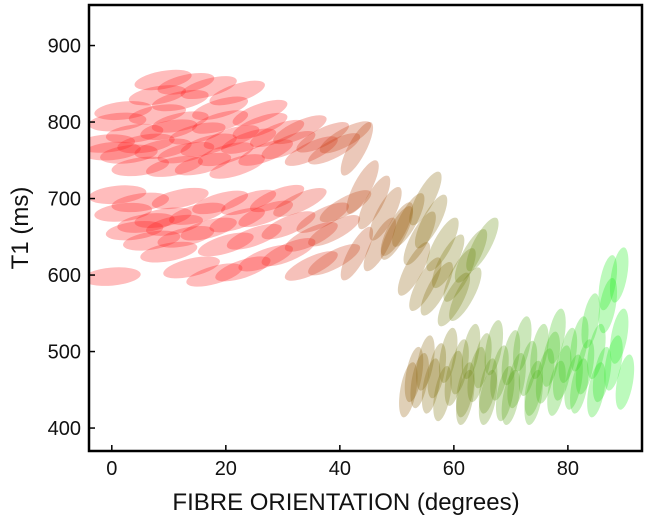 This screenshot has height=521, width=650. What do you see at coordinates (64, 123) in the screenshot?
I see `y-tick-label: 800` at bounding box center [64, 123].